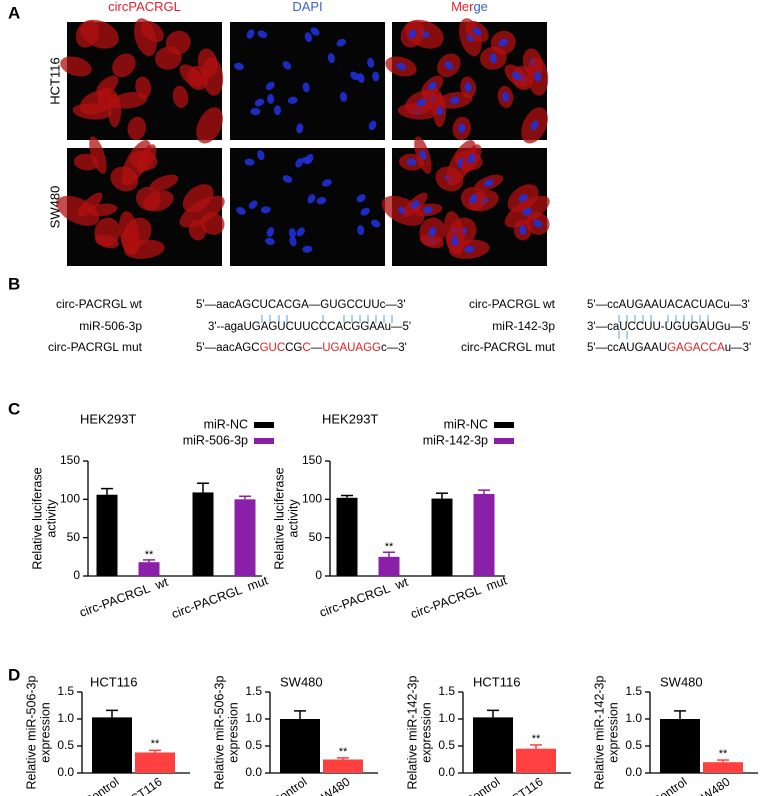  I want to click on y-tick-label: 1.0, so click(633, 718).